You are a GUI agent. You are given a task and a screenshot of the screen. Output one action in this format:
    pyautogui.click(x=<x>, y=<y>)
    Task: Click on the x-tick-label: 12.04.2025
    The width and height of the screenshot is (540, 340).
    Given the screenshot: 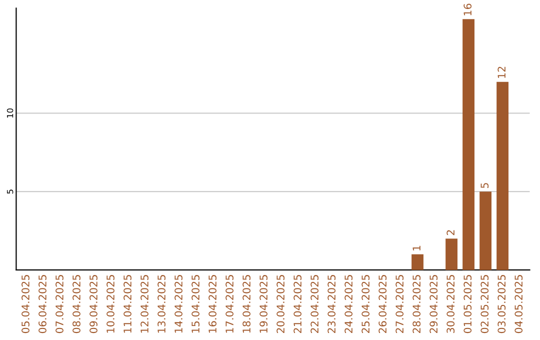 What is the action you would take?
    pyautogui.click(x=144, y=304)
    